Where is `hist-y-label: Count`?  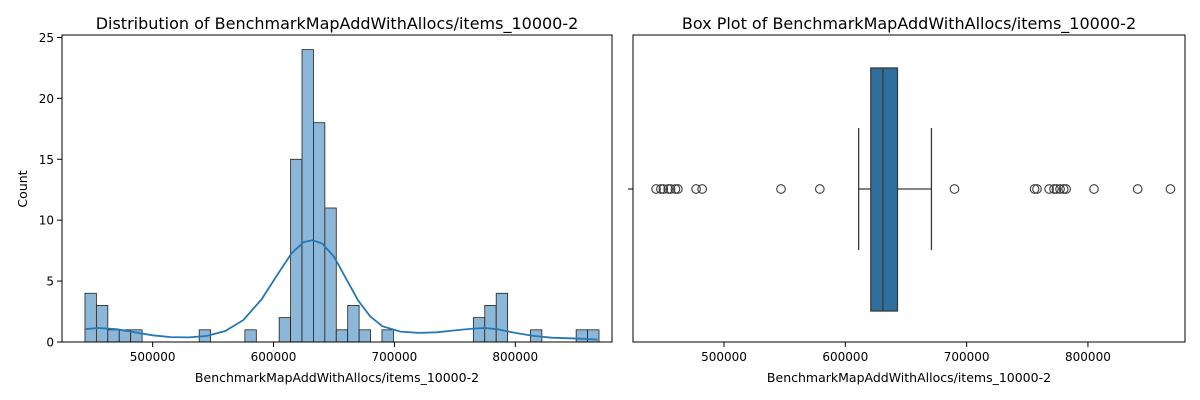
hist-y-label: Count is located at coordinates (22, 188).